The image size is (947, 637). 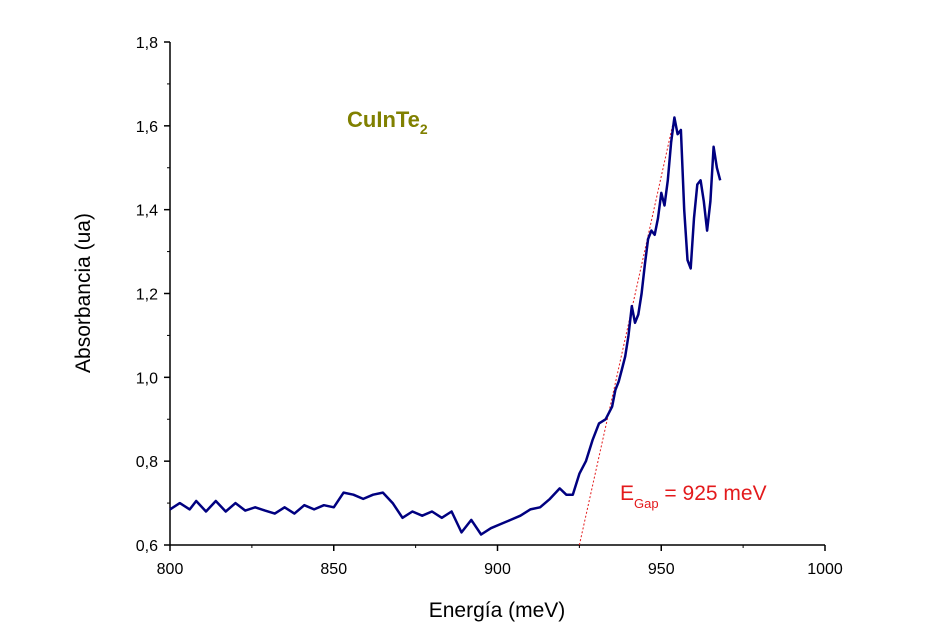 I want to click on band-gap-value: = 925 meV, so click(x=713, y=493).